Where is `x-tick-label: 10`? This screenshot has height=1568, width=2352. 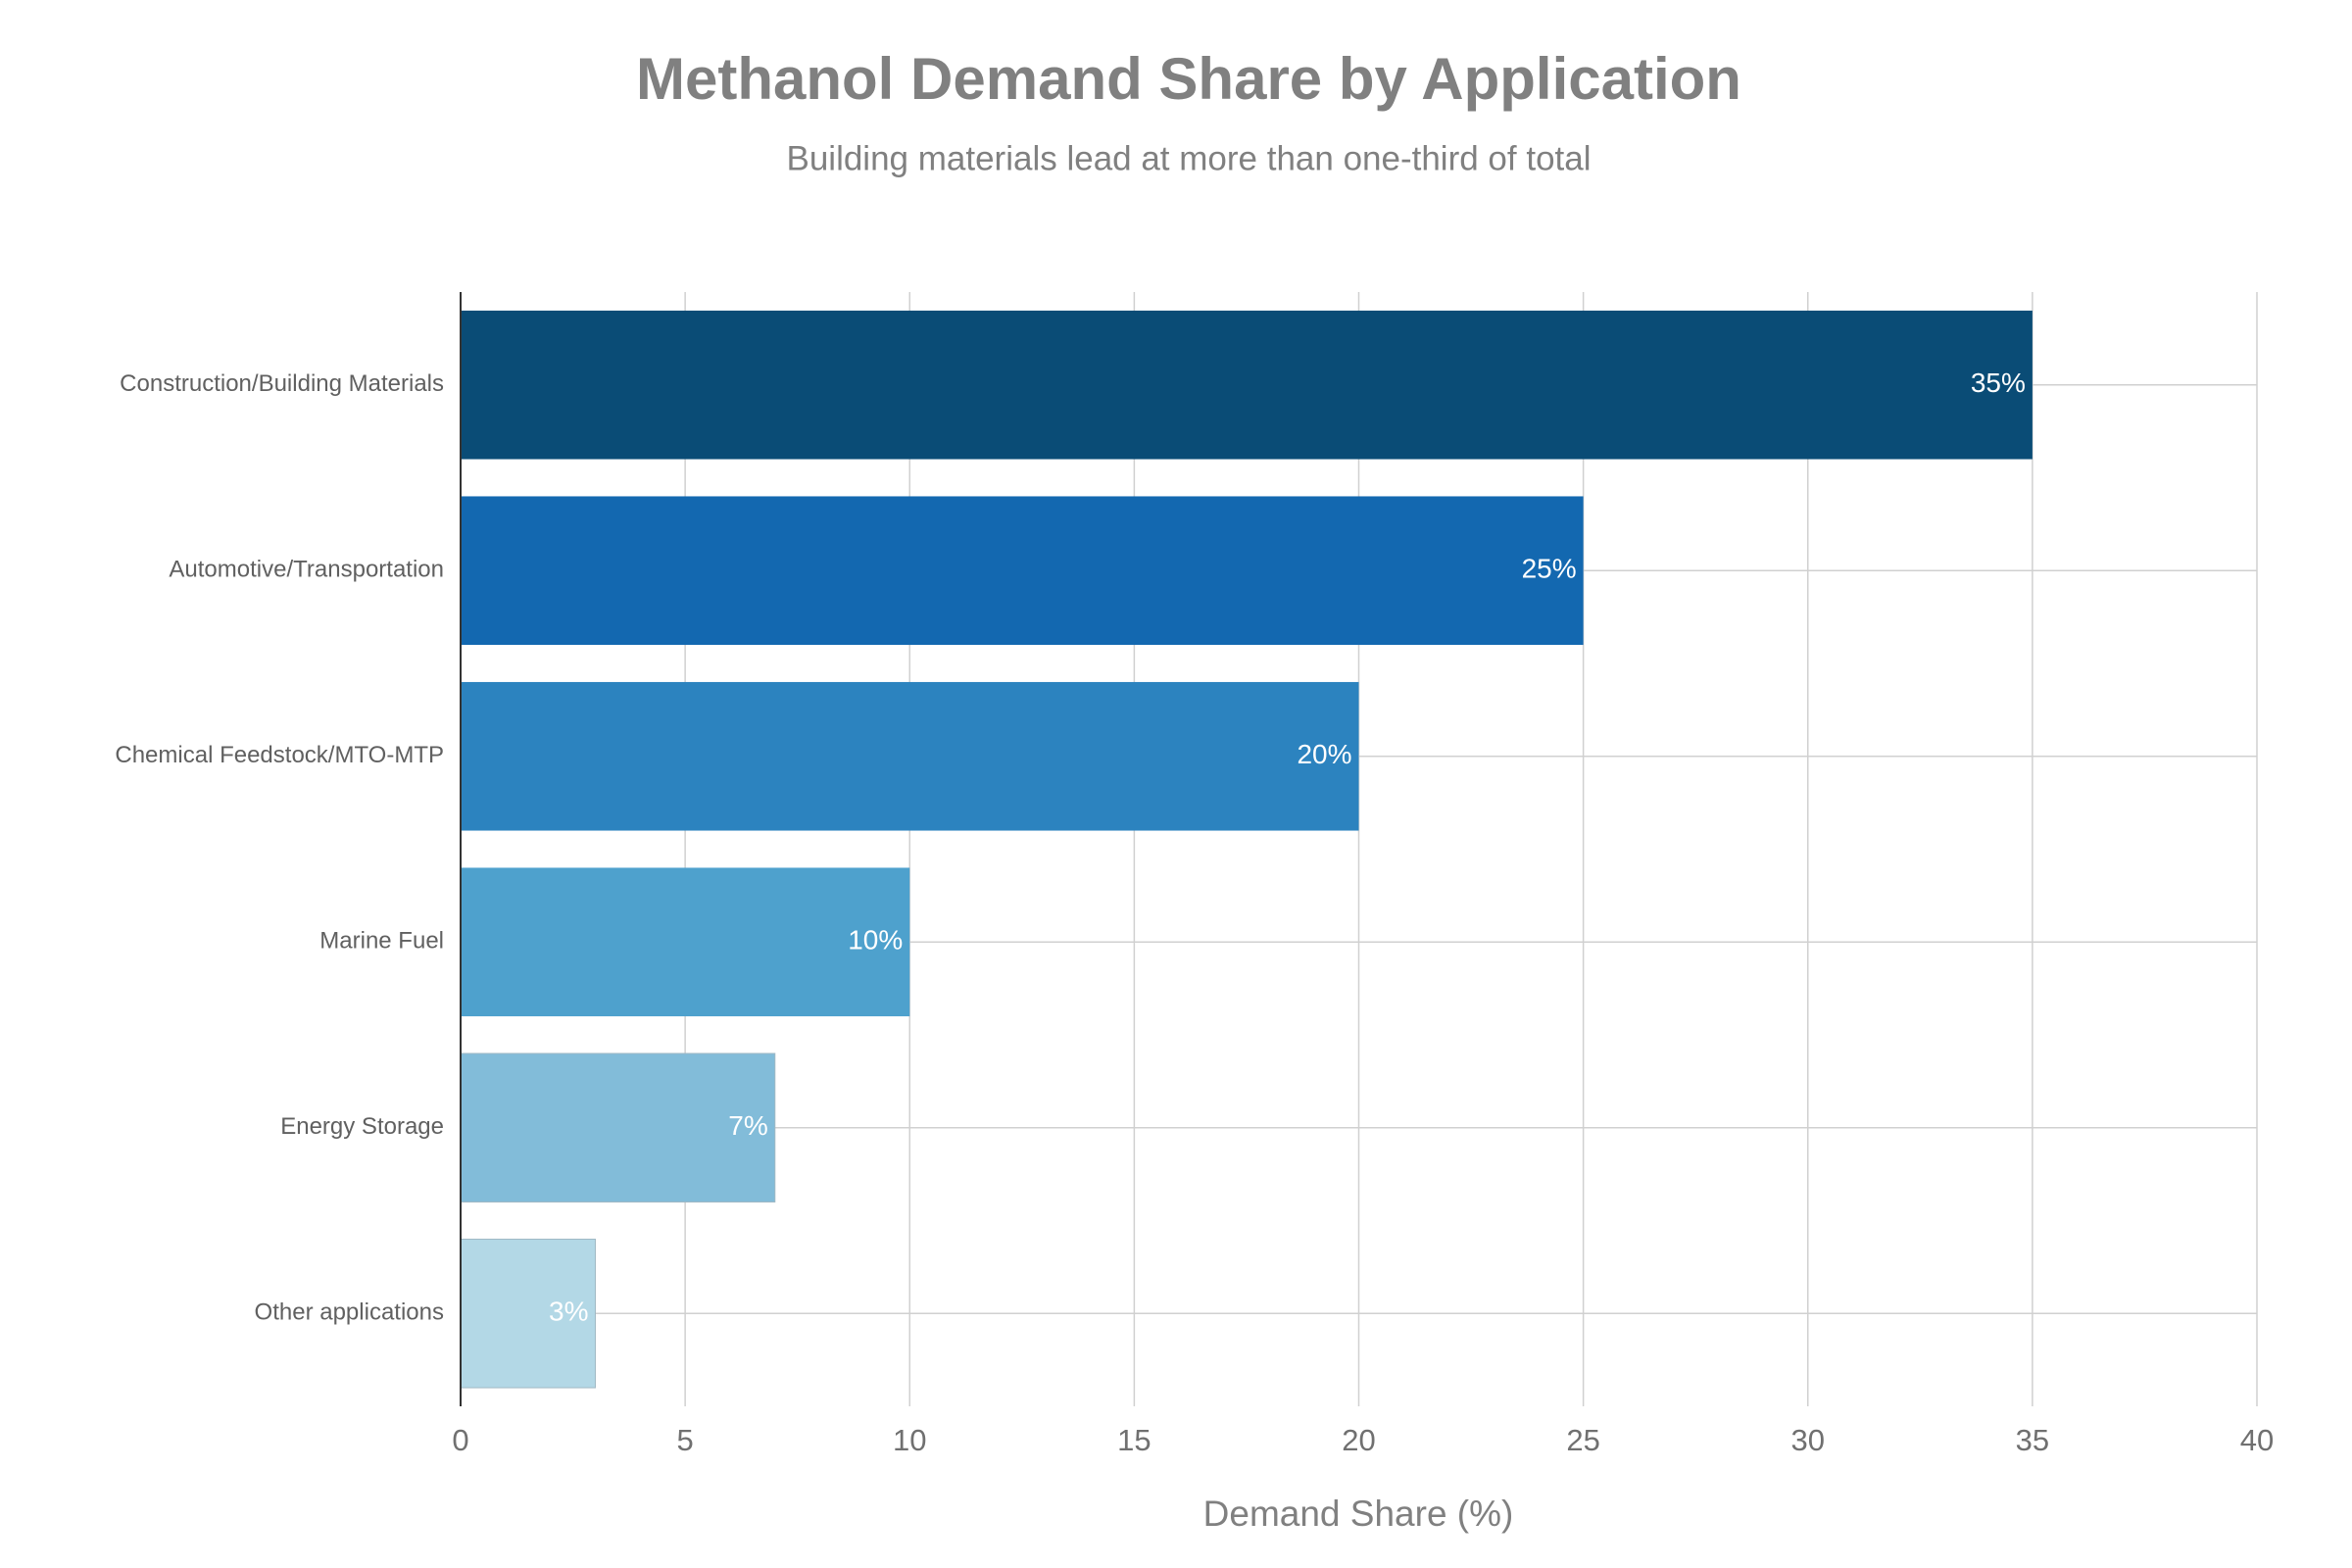 x-tick-label: 10 is located at coordinates (909, 1440).